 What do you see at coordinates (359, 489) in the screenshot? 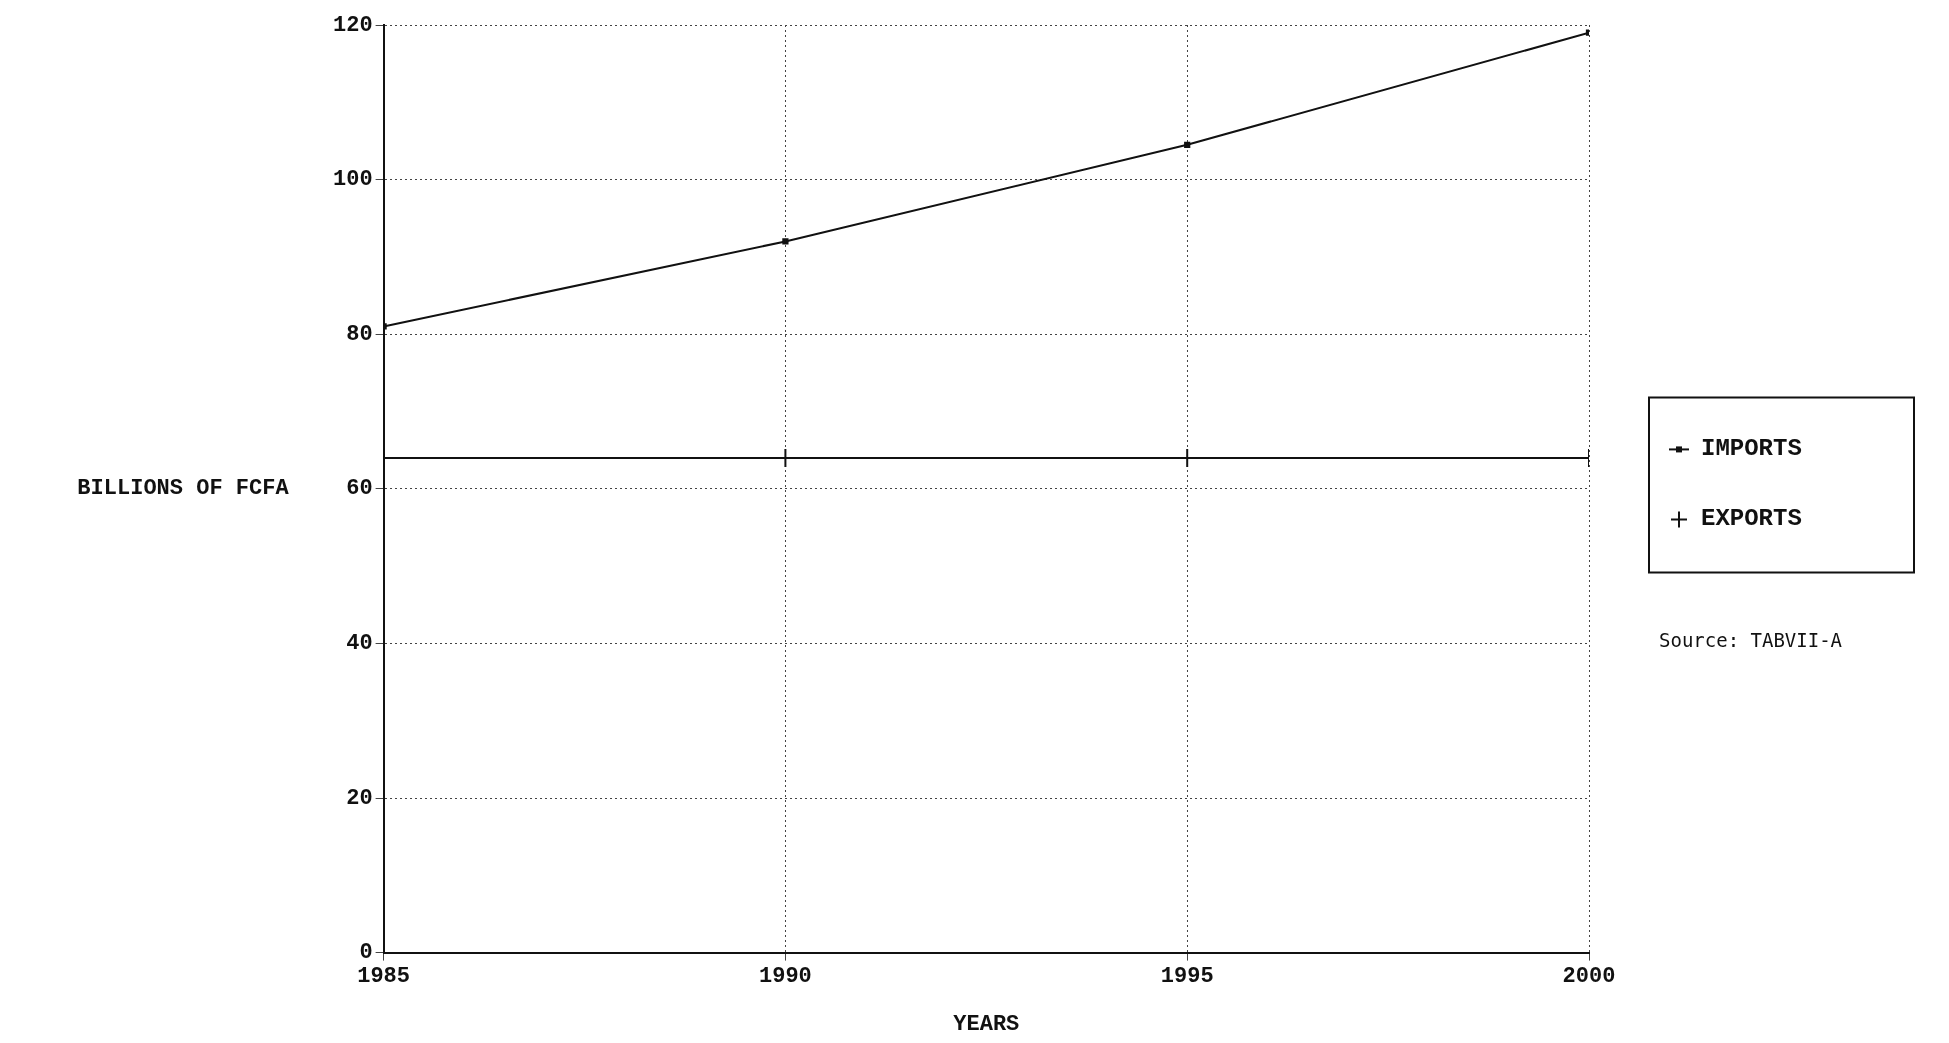
I see `y-tick-label: 60` at bounding box center [359, 489].